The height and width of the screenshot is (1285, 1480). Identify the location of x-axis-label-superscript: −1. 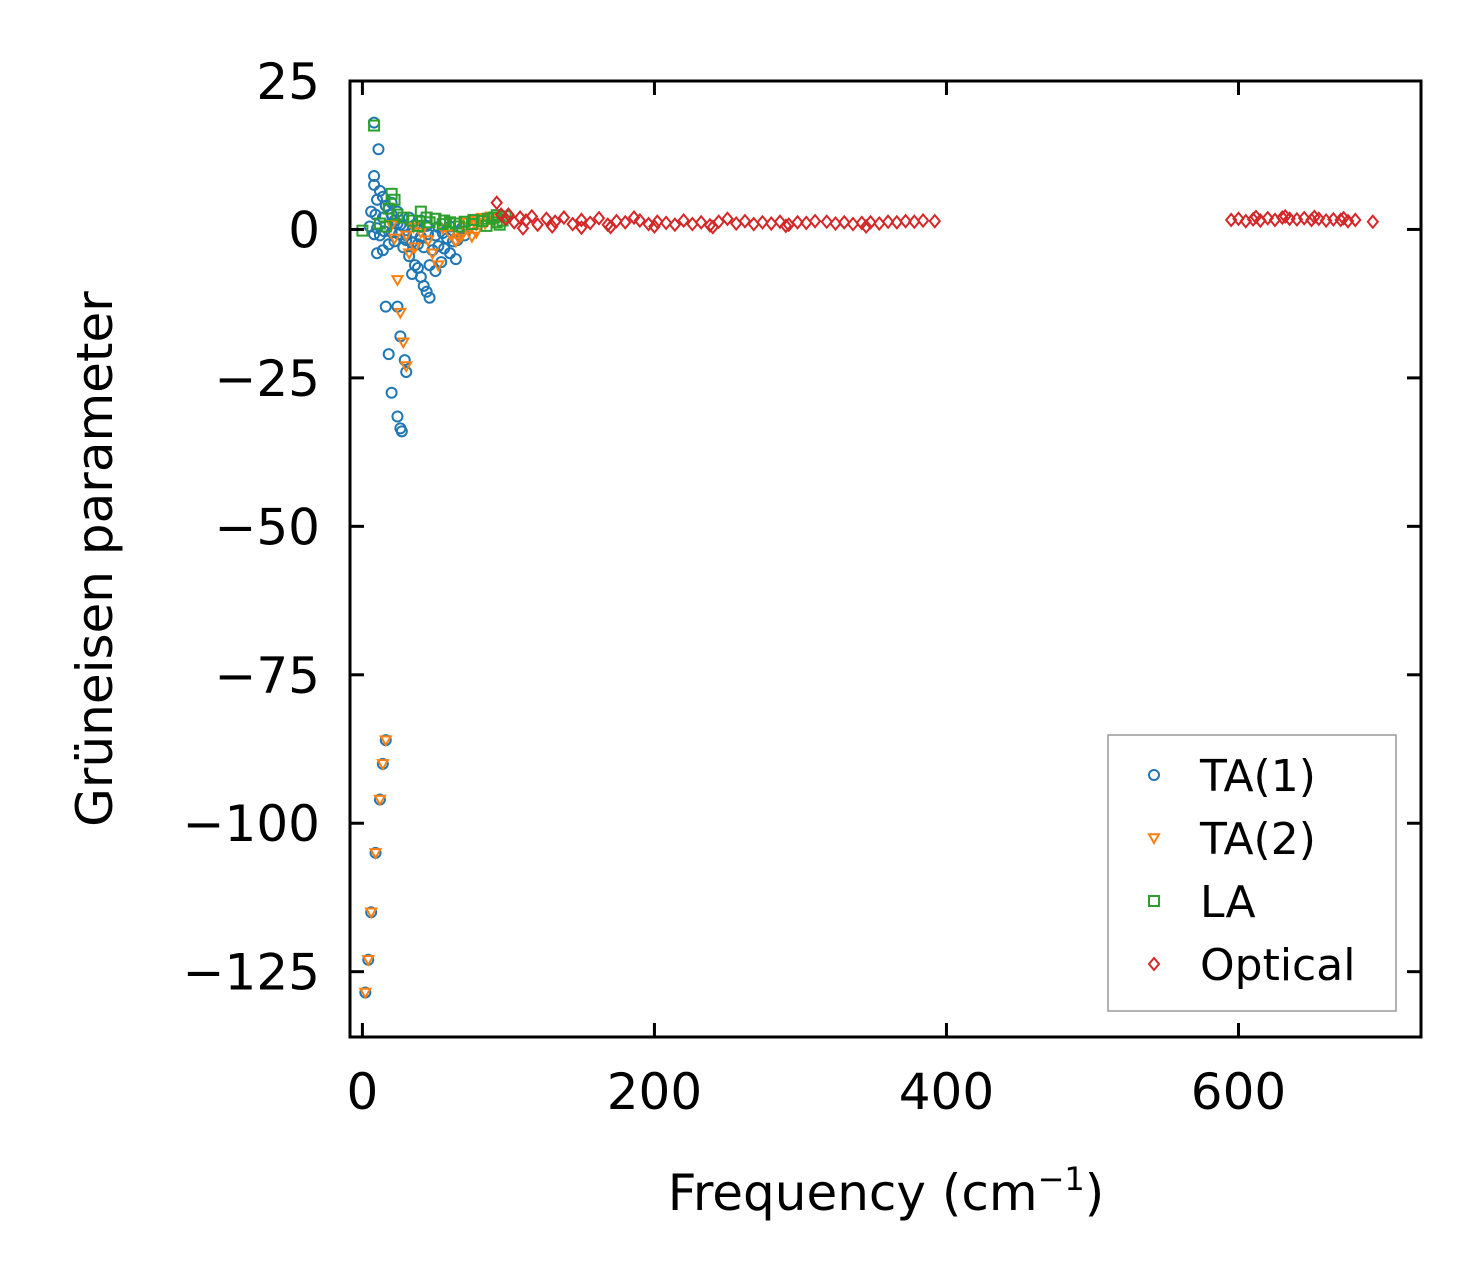
(1061, 1179).